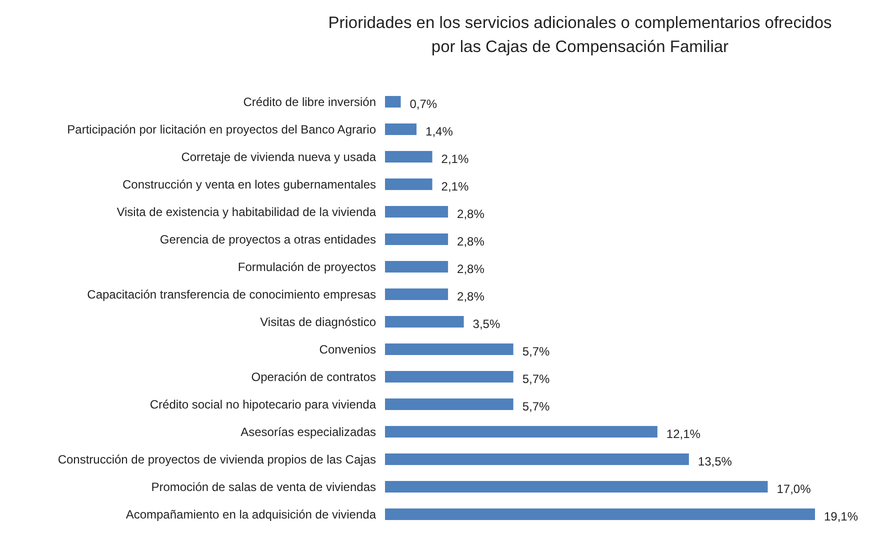 The height and width of the screenshot is (538, 879). What do you see at coordinates (715, 461) in the screenshot?
I see `data-label: 13,5%` at bounding box center [715, 461].